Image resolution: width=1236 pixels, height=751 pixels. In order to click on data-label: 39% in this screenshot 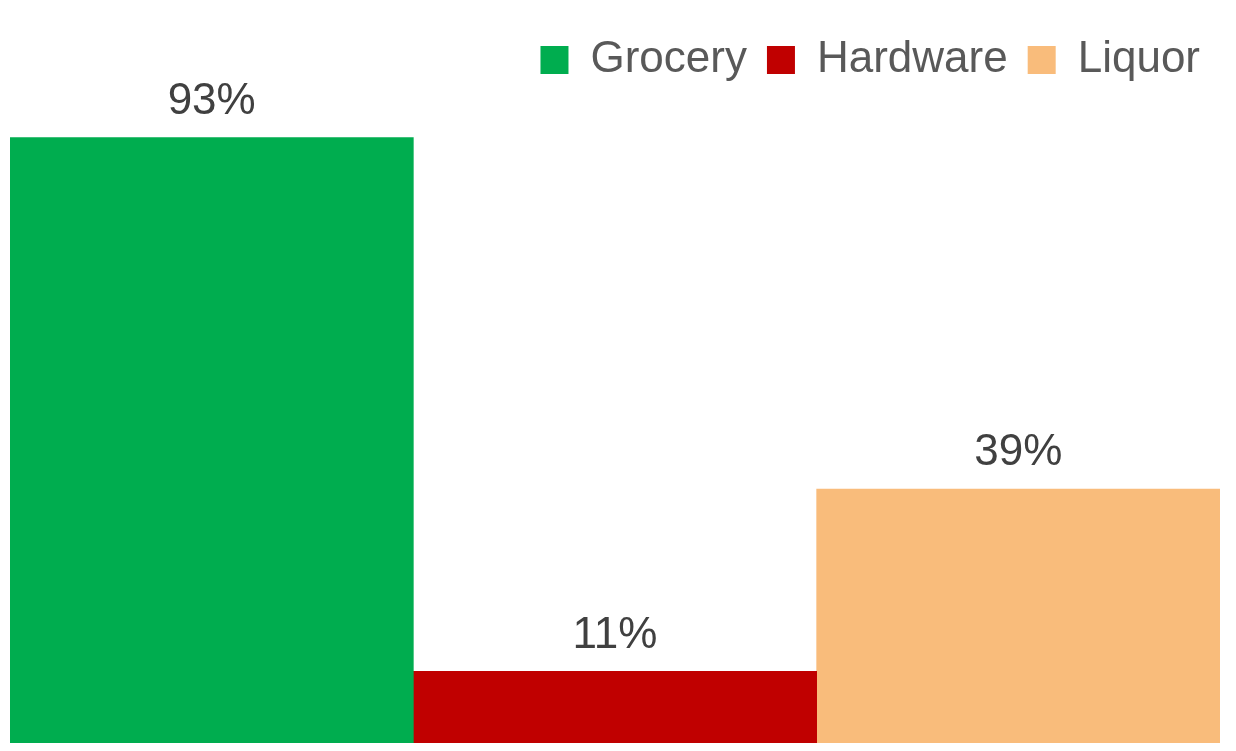, I will do `click(1018, 450)`.